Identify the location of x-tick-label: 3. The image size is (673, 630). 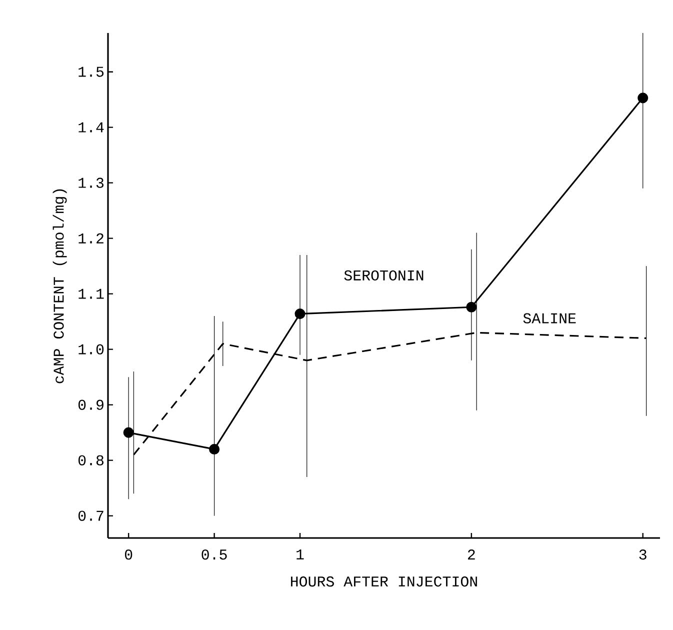
(642, 554).